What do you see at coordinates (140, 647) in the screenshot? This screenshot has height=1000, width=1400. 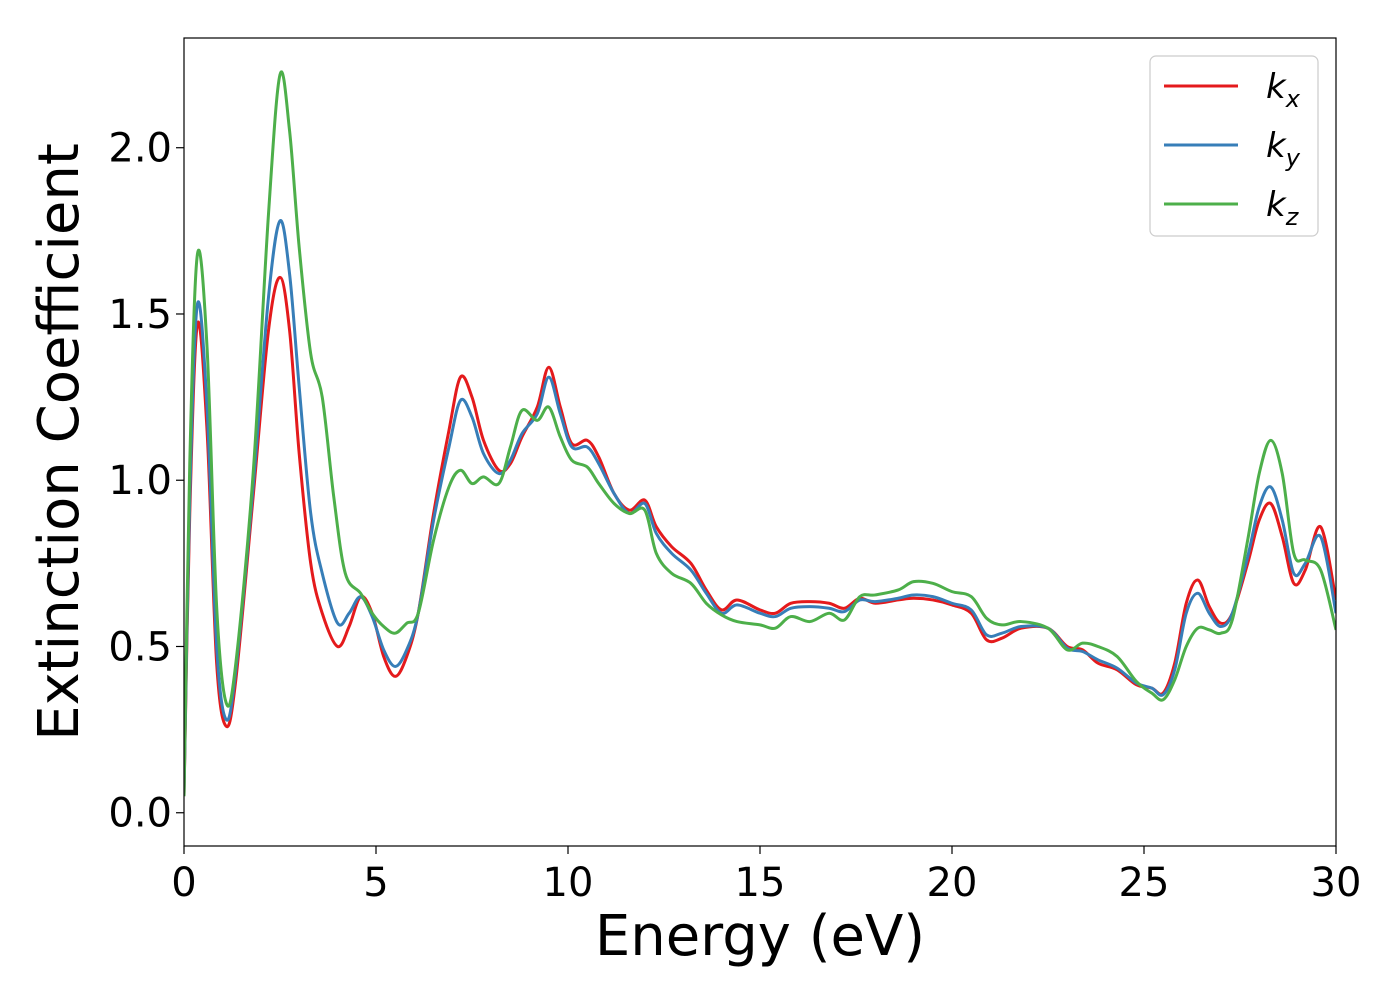 I see `y-tick-label: 0.5` at bounding box center [140, 647].